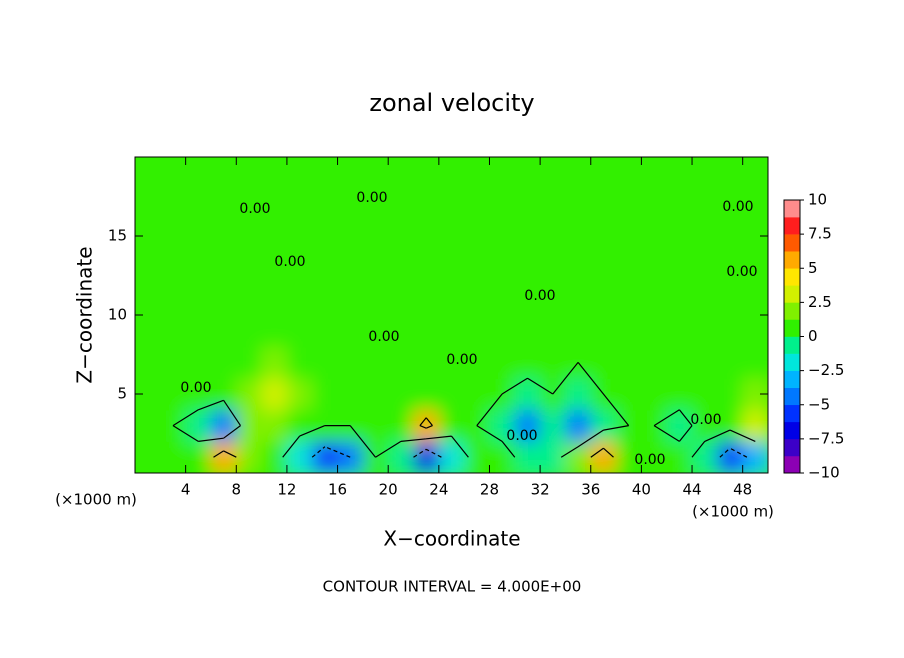  What do you see at coordinates (96, 500) in the screenshot?
I see `x-unit-label: (×1000 m)` at bounding box center [96, 500].